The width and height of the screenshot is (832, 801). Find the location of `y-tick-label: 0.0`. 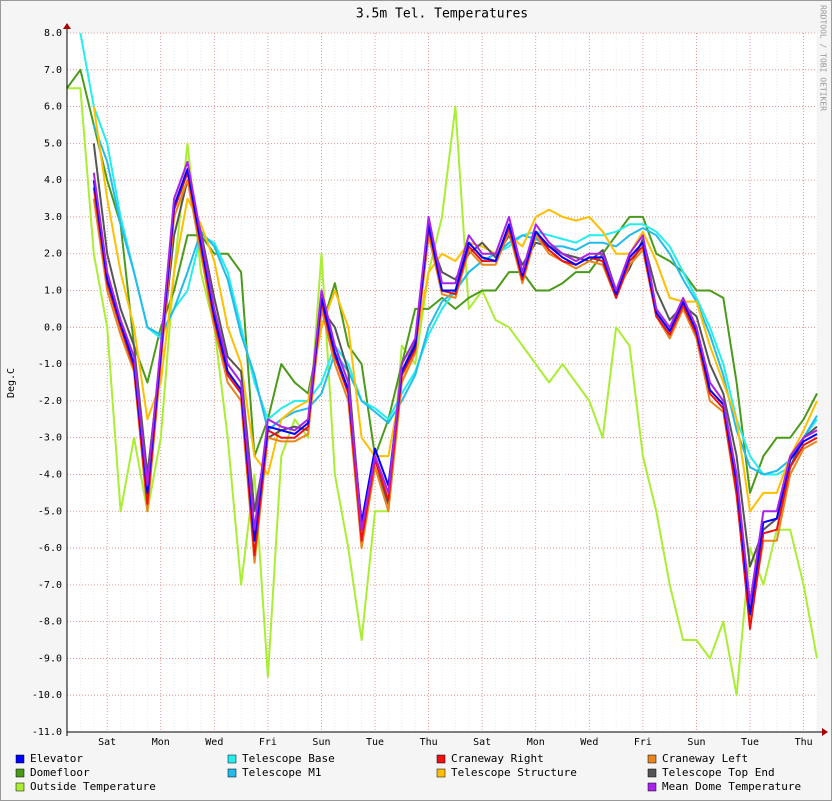

y-tick-label: 0.0 is located at coordinates (53, 327).